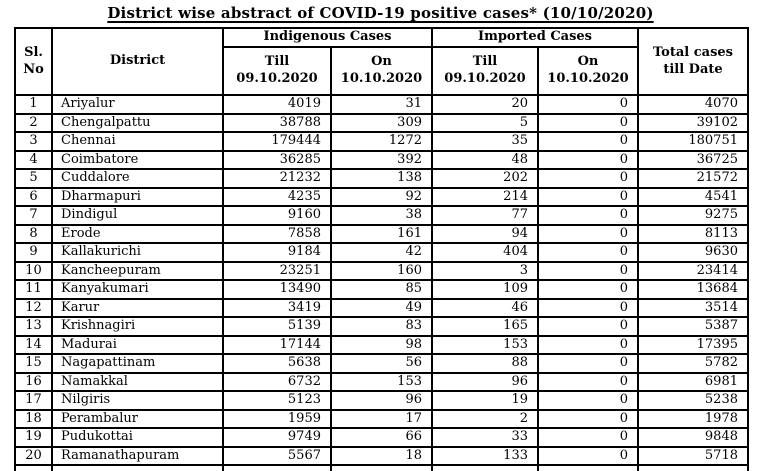 This screenshot has width=761, height=471. I want to click on col-header-imported-on: On 10.10.2020, so click(588, 71).